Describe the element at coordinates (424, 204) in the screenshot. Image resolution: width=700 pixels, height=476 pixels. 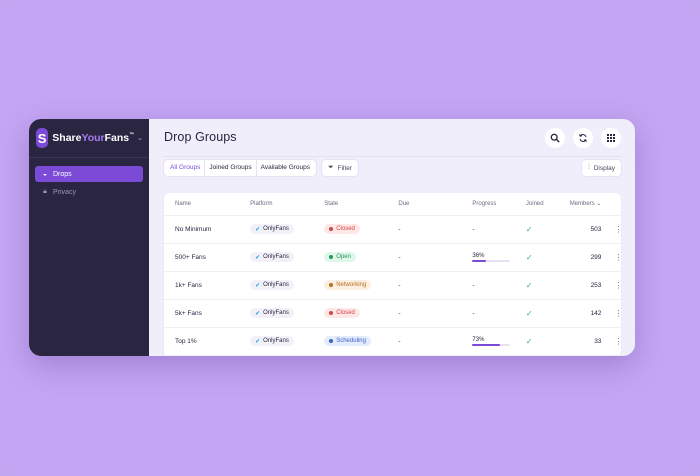
I see `column-header-due: Due` at that location.